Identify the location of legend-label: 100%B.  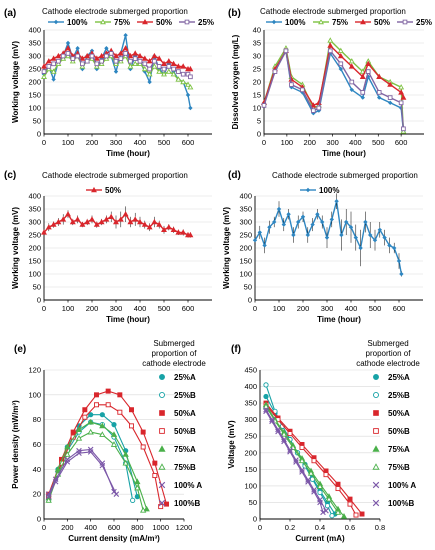
(401, 503).